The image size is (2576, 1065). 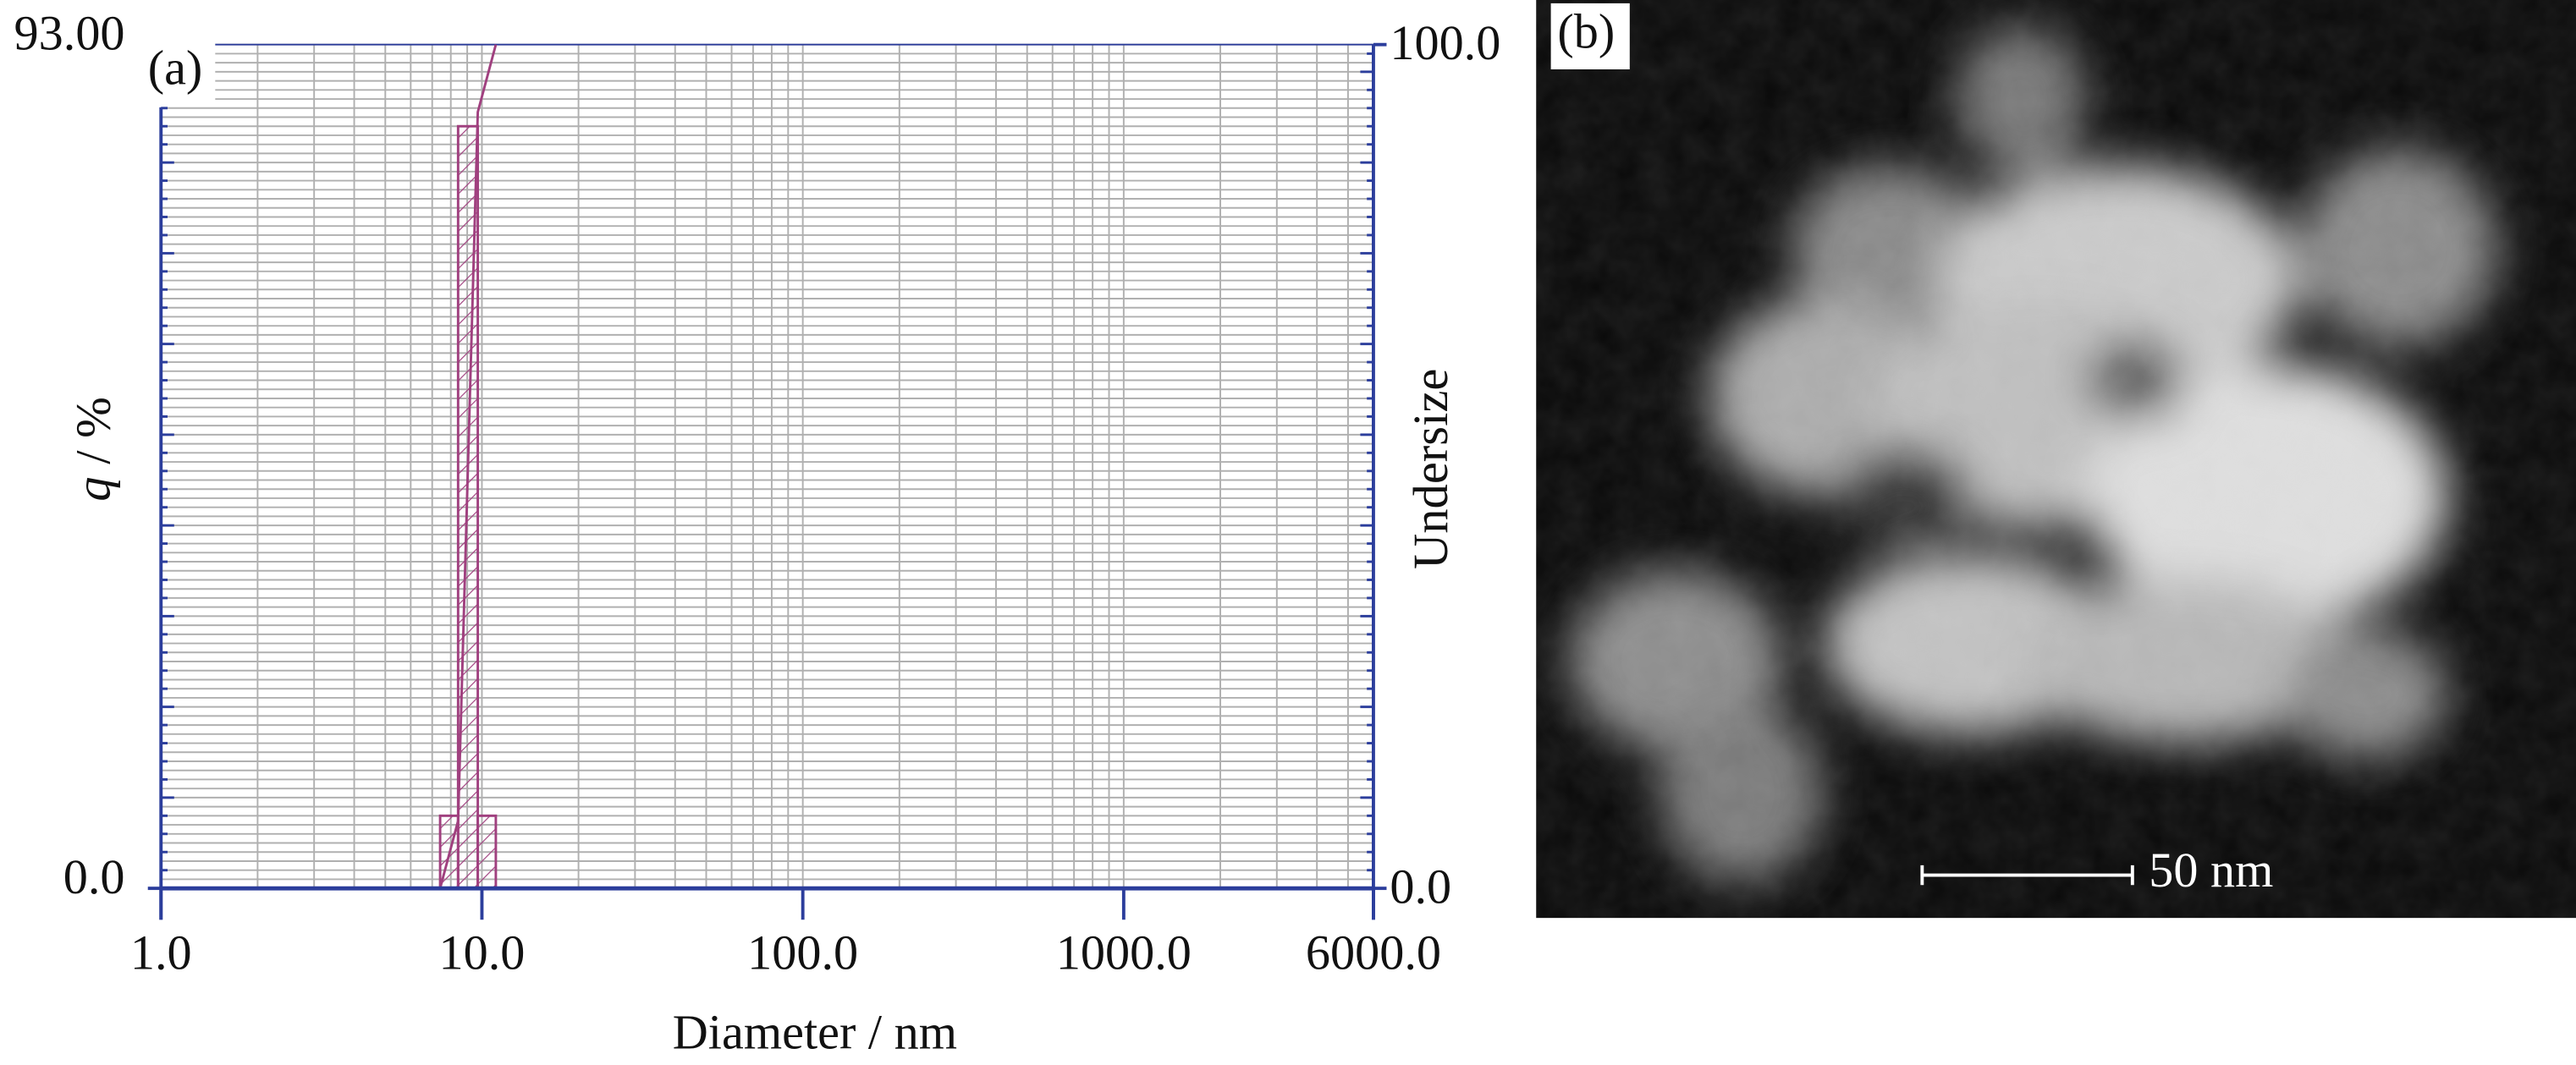 I want to click on scale-bar-label: 50 nm, so click(x=2211, y=871).